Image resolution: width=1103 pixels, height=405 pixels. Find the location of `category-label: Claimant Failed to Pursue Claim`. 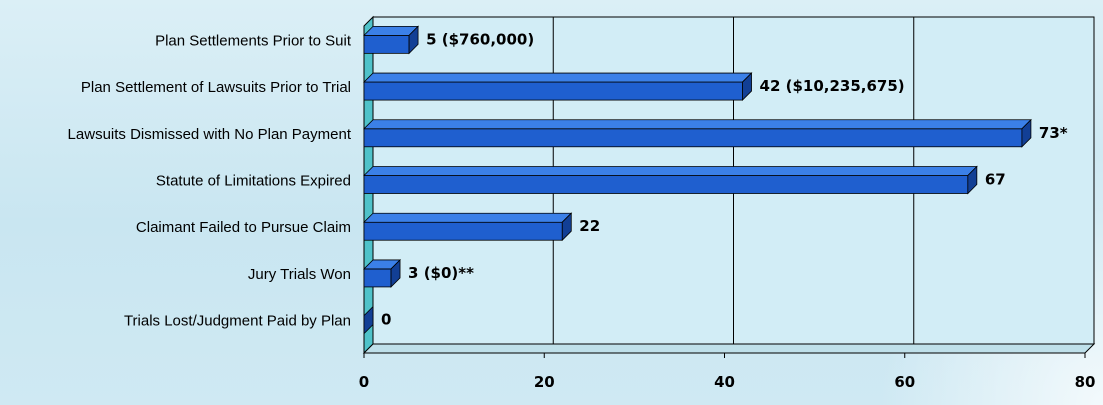

category-label: Claimant Failed to Pursue Claim is located at coordinates (243, 227).